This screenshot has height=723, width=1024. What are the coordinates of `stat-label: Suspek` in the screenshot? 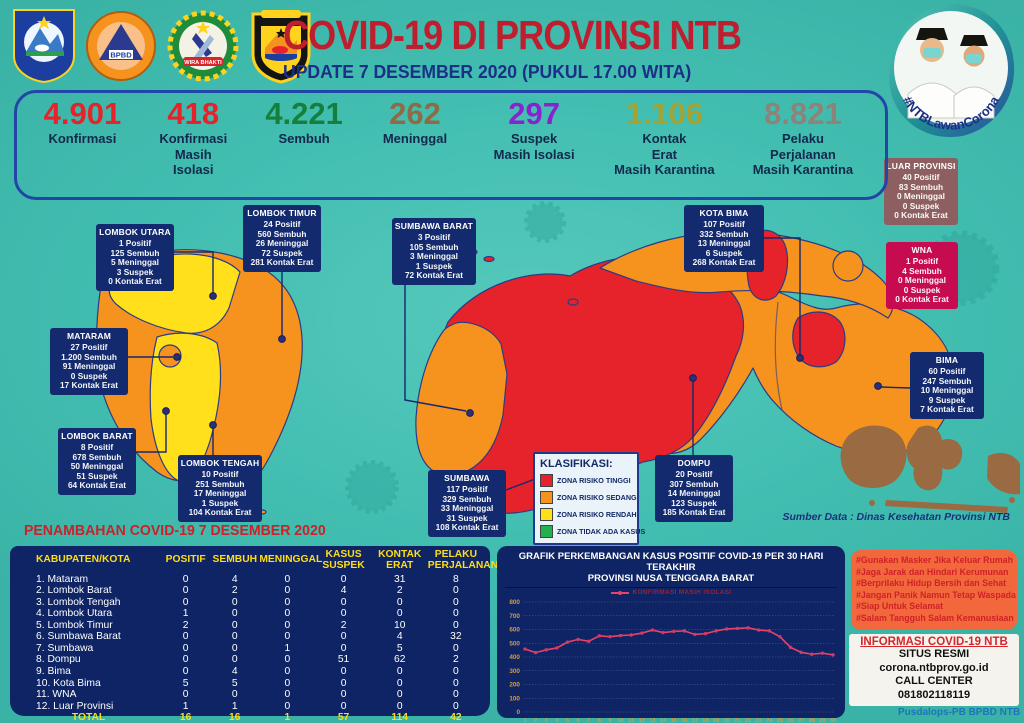 It's located at (534, 138).